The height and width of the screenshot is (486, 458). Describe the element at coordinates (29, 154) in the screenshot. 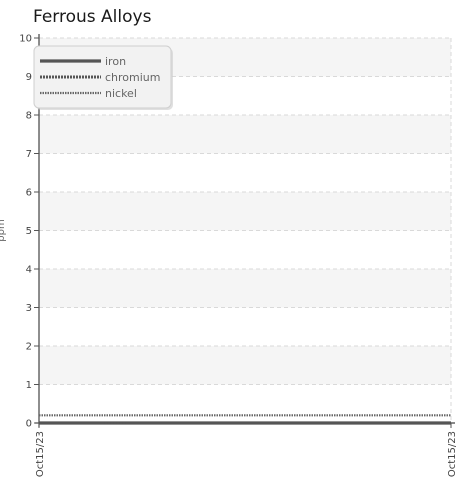

I see `y-tick-label: 7` at that location.